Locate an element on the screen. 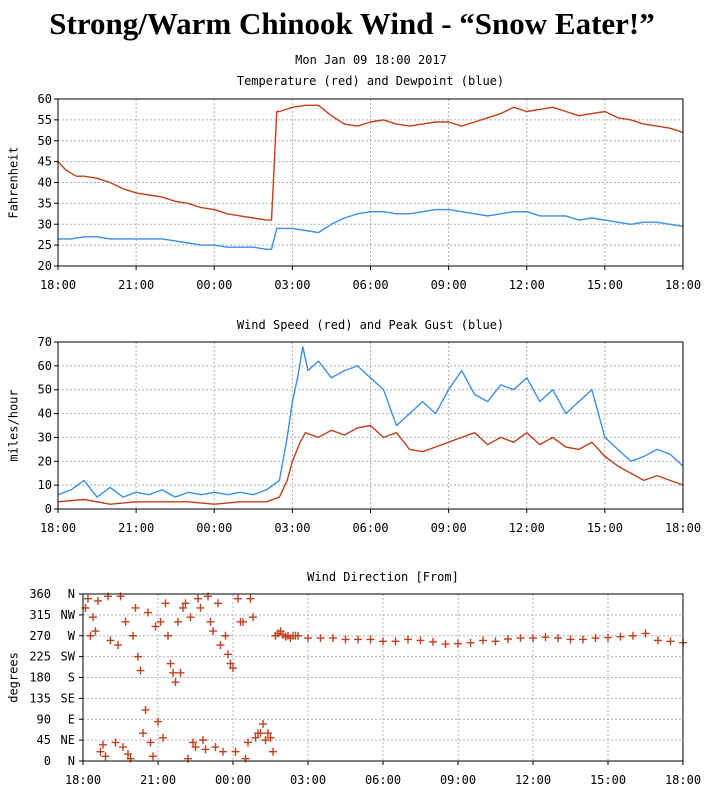 The width and height of the screenshot is (704, 791). y-tick-label: 60 is located at coordinates (45, 99).